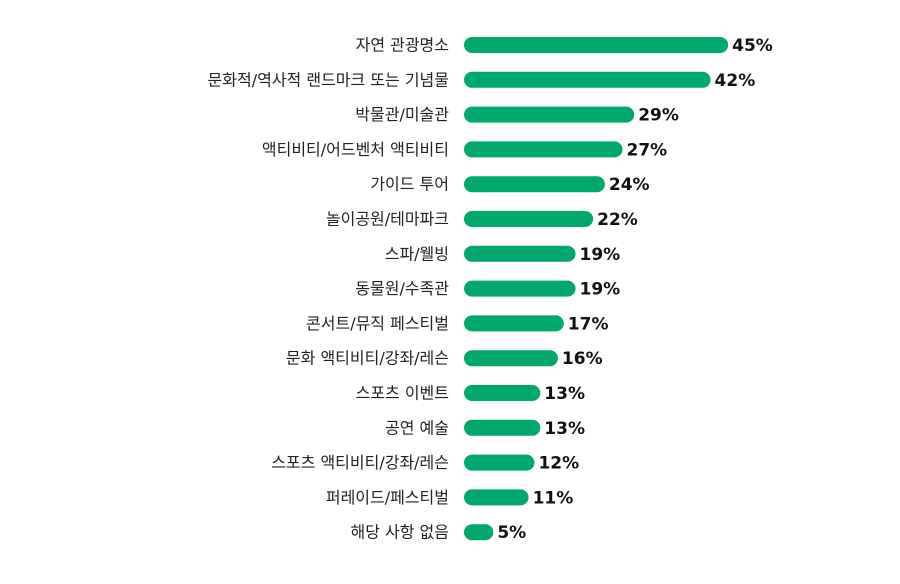 This screenshot has width=900, height=584. I want to click on category-label: 박물관/미술관, so click(402, 114).